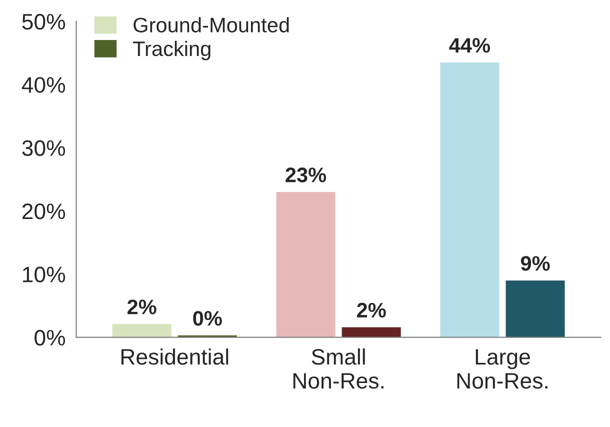 The width and height of the screenshot is (610, 427). I want to click on data-label: 23%, so click(306, 175).